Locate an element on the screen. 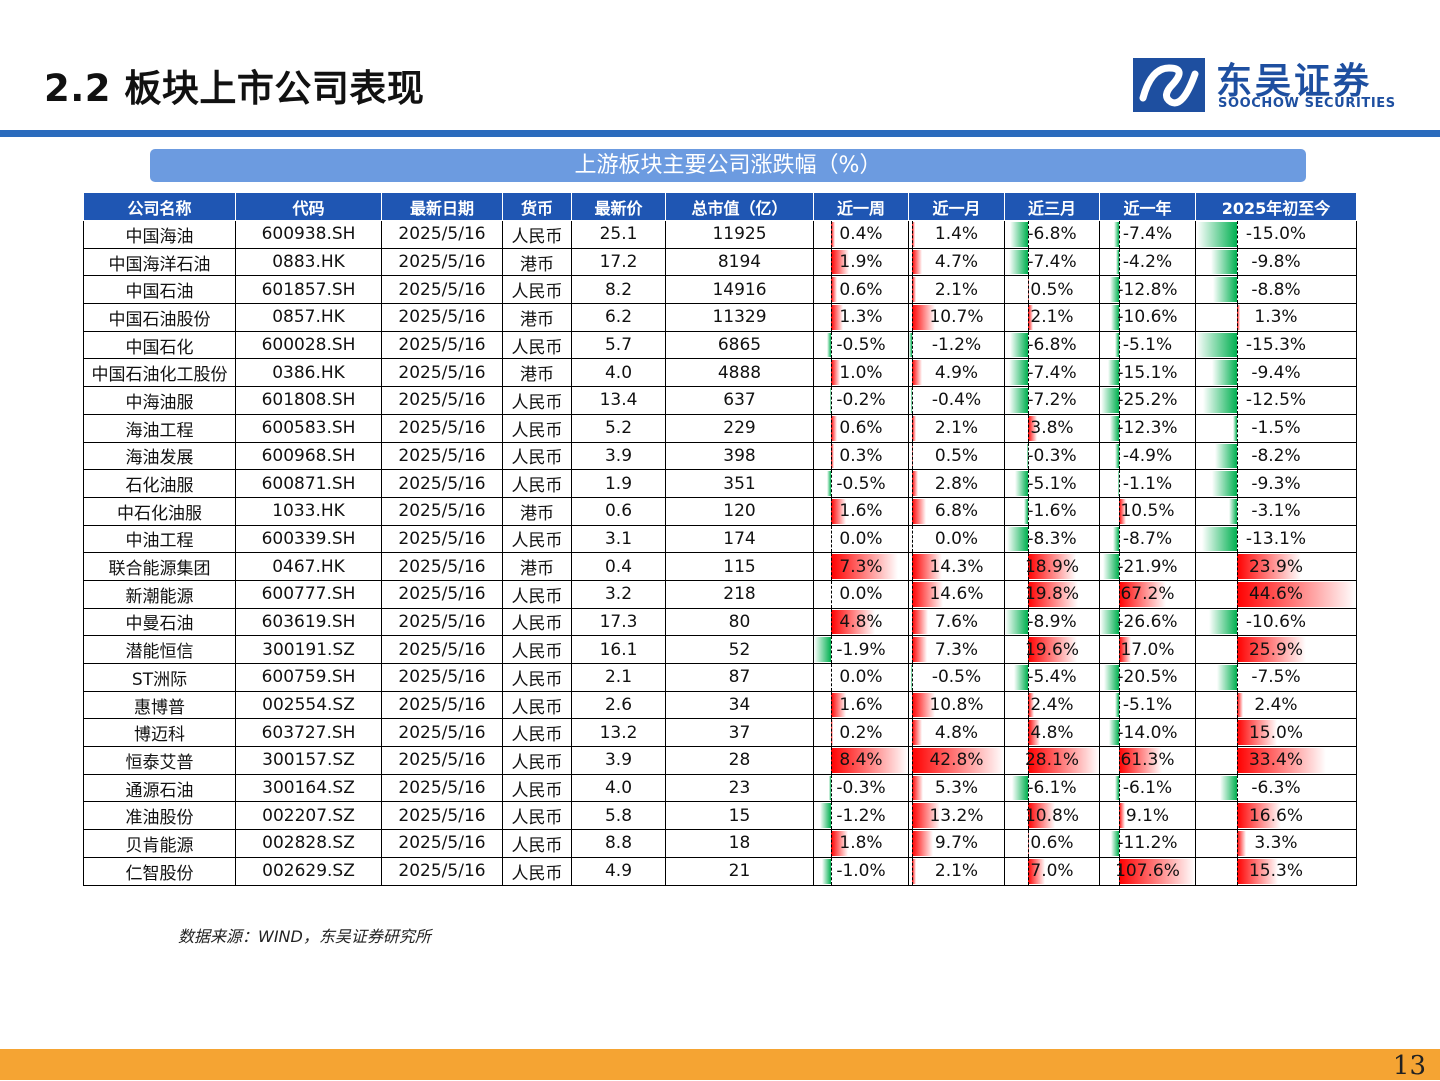  percent-cell: -1.0% is located at coordinates (861, 871).